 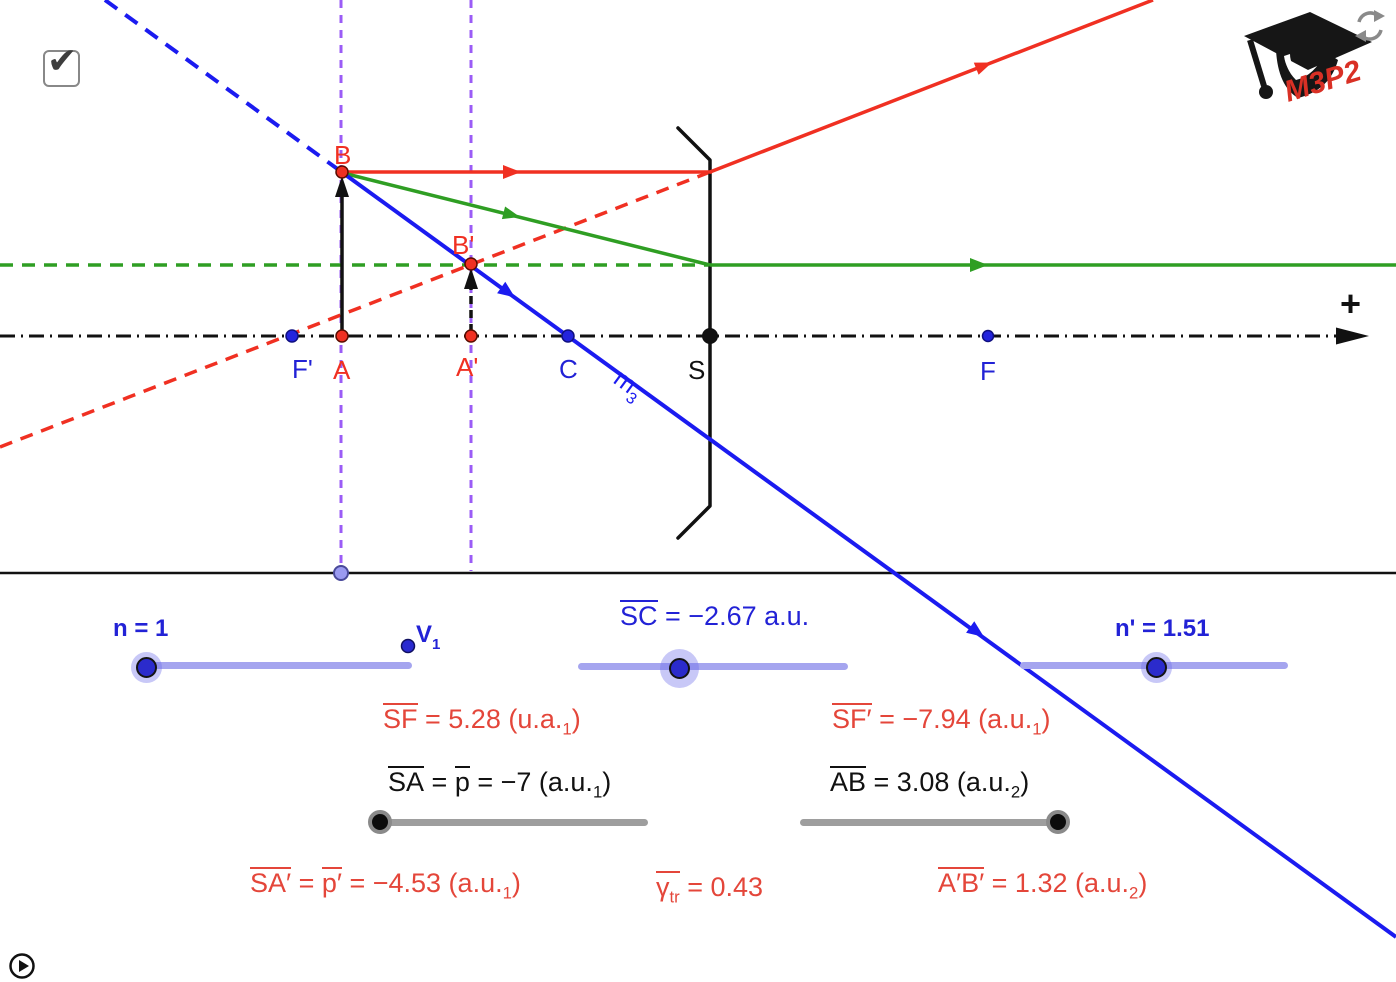 What do you see at coordinates (568, 369) in the screenshot?
I see `label-C: C` at bounding box center [568, 369].